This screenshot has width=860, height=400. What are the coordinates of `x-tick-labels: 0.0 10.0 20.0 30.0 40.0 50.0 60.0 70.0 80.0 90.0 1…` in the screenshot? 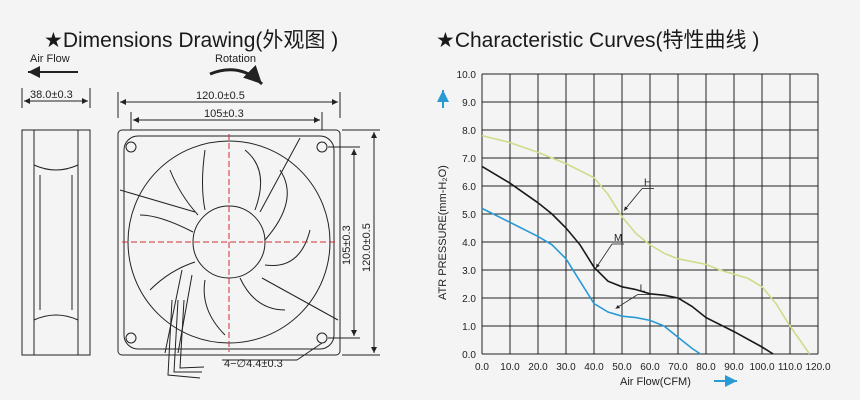 It's located at (653, 367).